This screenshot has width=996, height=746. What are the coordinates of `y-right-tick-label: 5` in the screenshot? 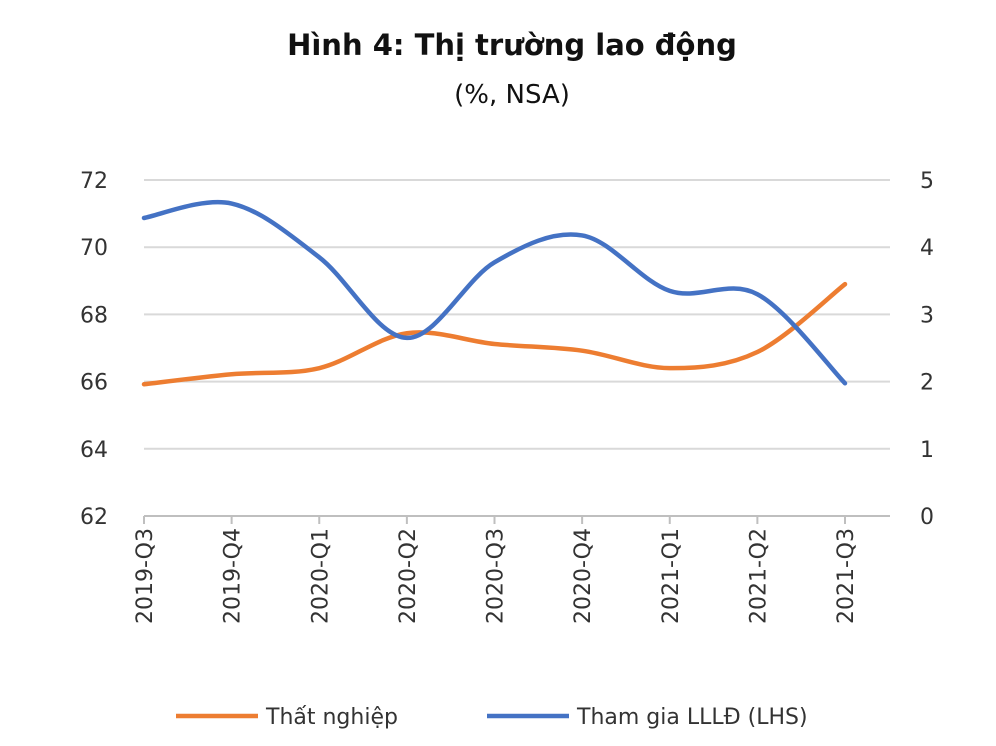 It's located at (927, 181).